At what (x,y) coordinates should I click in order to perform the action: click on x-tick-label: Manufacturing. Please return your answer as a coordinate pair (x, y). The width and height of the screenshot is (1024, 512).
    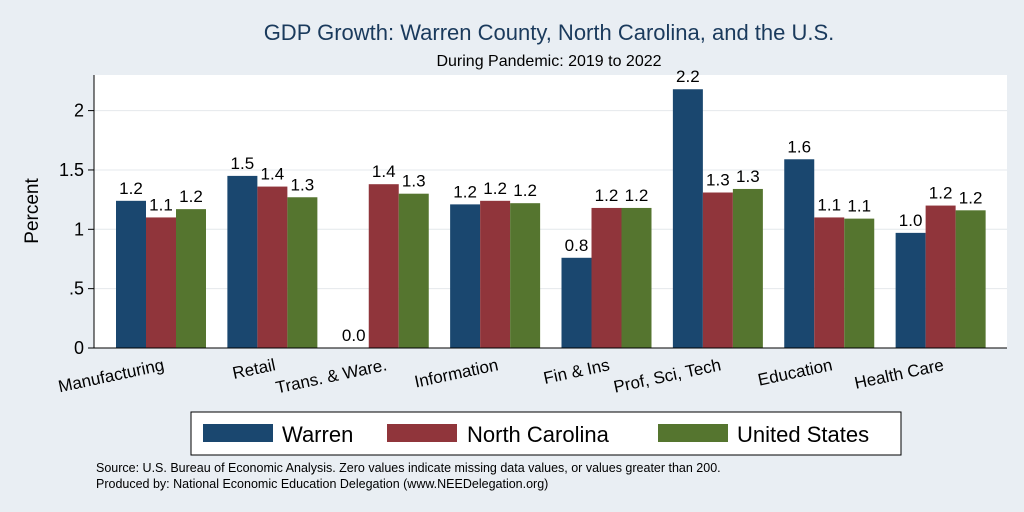
    Looking at the image, I should click on (111, 375).